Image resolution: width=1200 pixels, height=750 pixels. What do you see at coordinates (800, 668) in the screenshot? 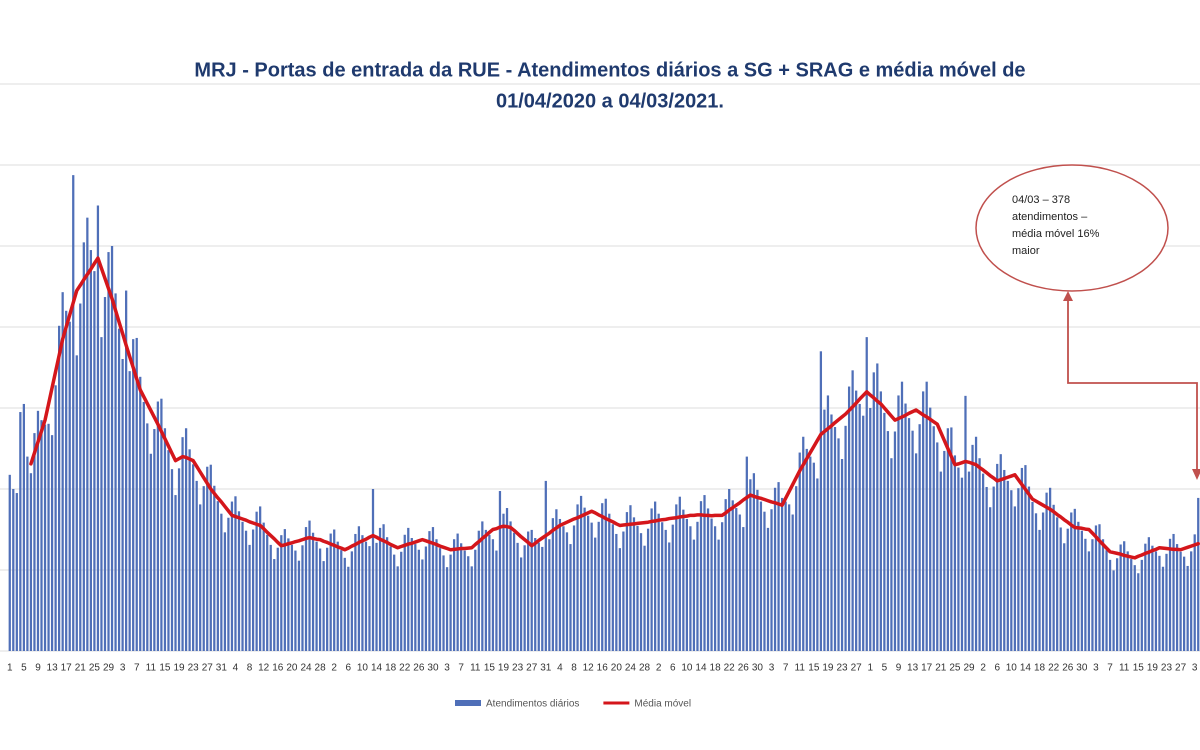
I see `x-tick-label: 11` at bounding box center [800, 668].